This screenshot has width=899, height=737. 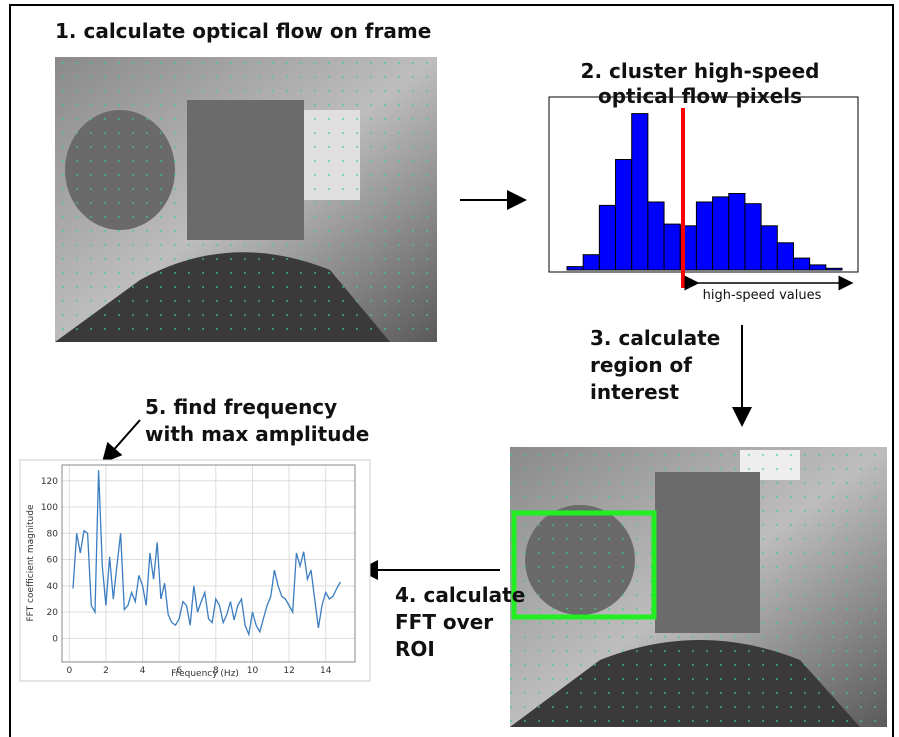 I want to click on y-tick-label: 100, so click(x=49, y=508).